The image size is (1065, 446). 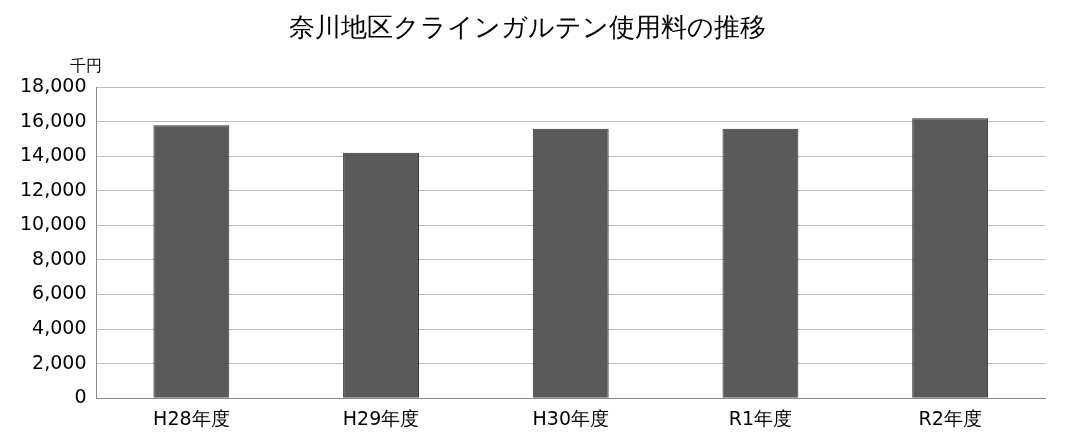 What do you see at coordinates (53, 85) in the screenshot?
I see `y-tick-label: 18,000` at bounding box center [53, 85].